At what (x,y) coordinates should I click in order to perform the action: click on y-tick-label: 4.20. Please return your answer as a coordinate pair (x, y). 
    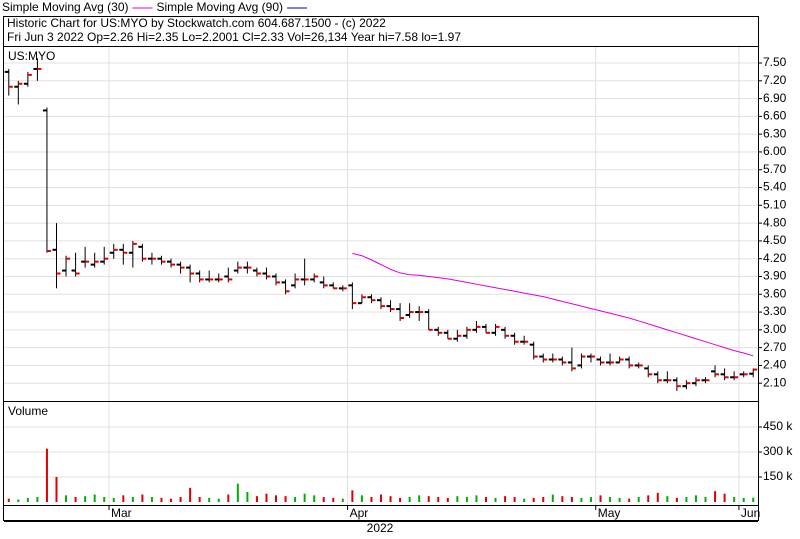
    Looking at the image, I should click on (775, 258).